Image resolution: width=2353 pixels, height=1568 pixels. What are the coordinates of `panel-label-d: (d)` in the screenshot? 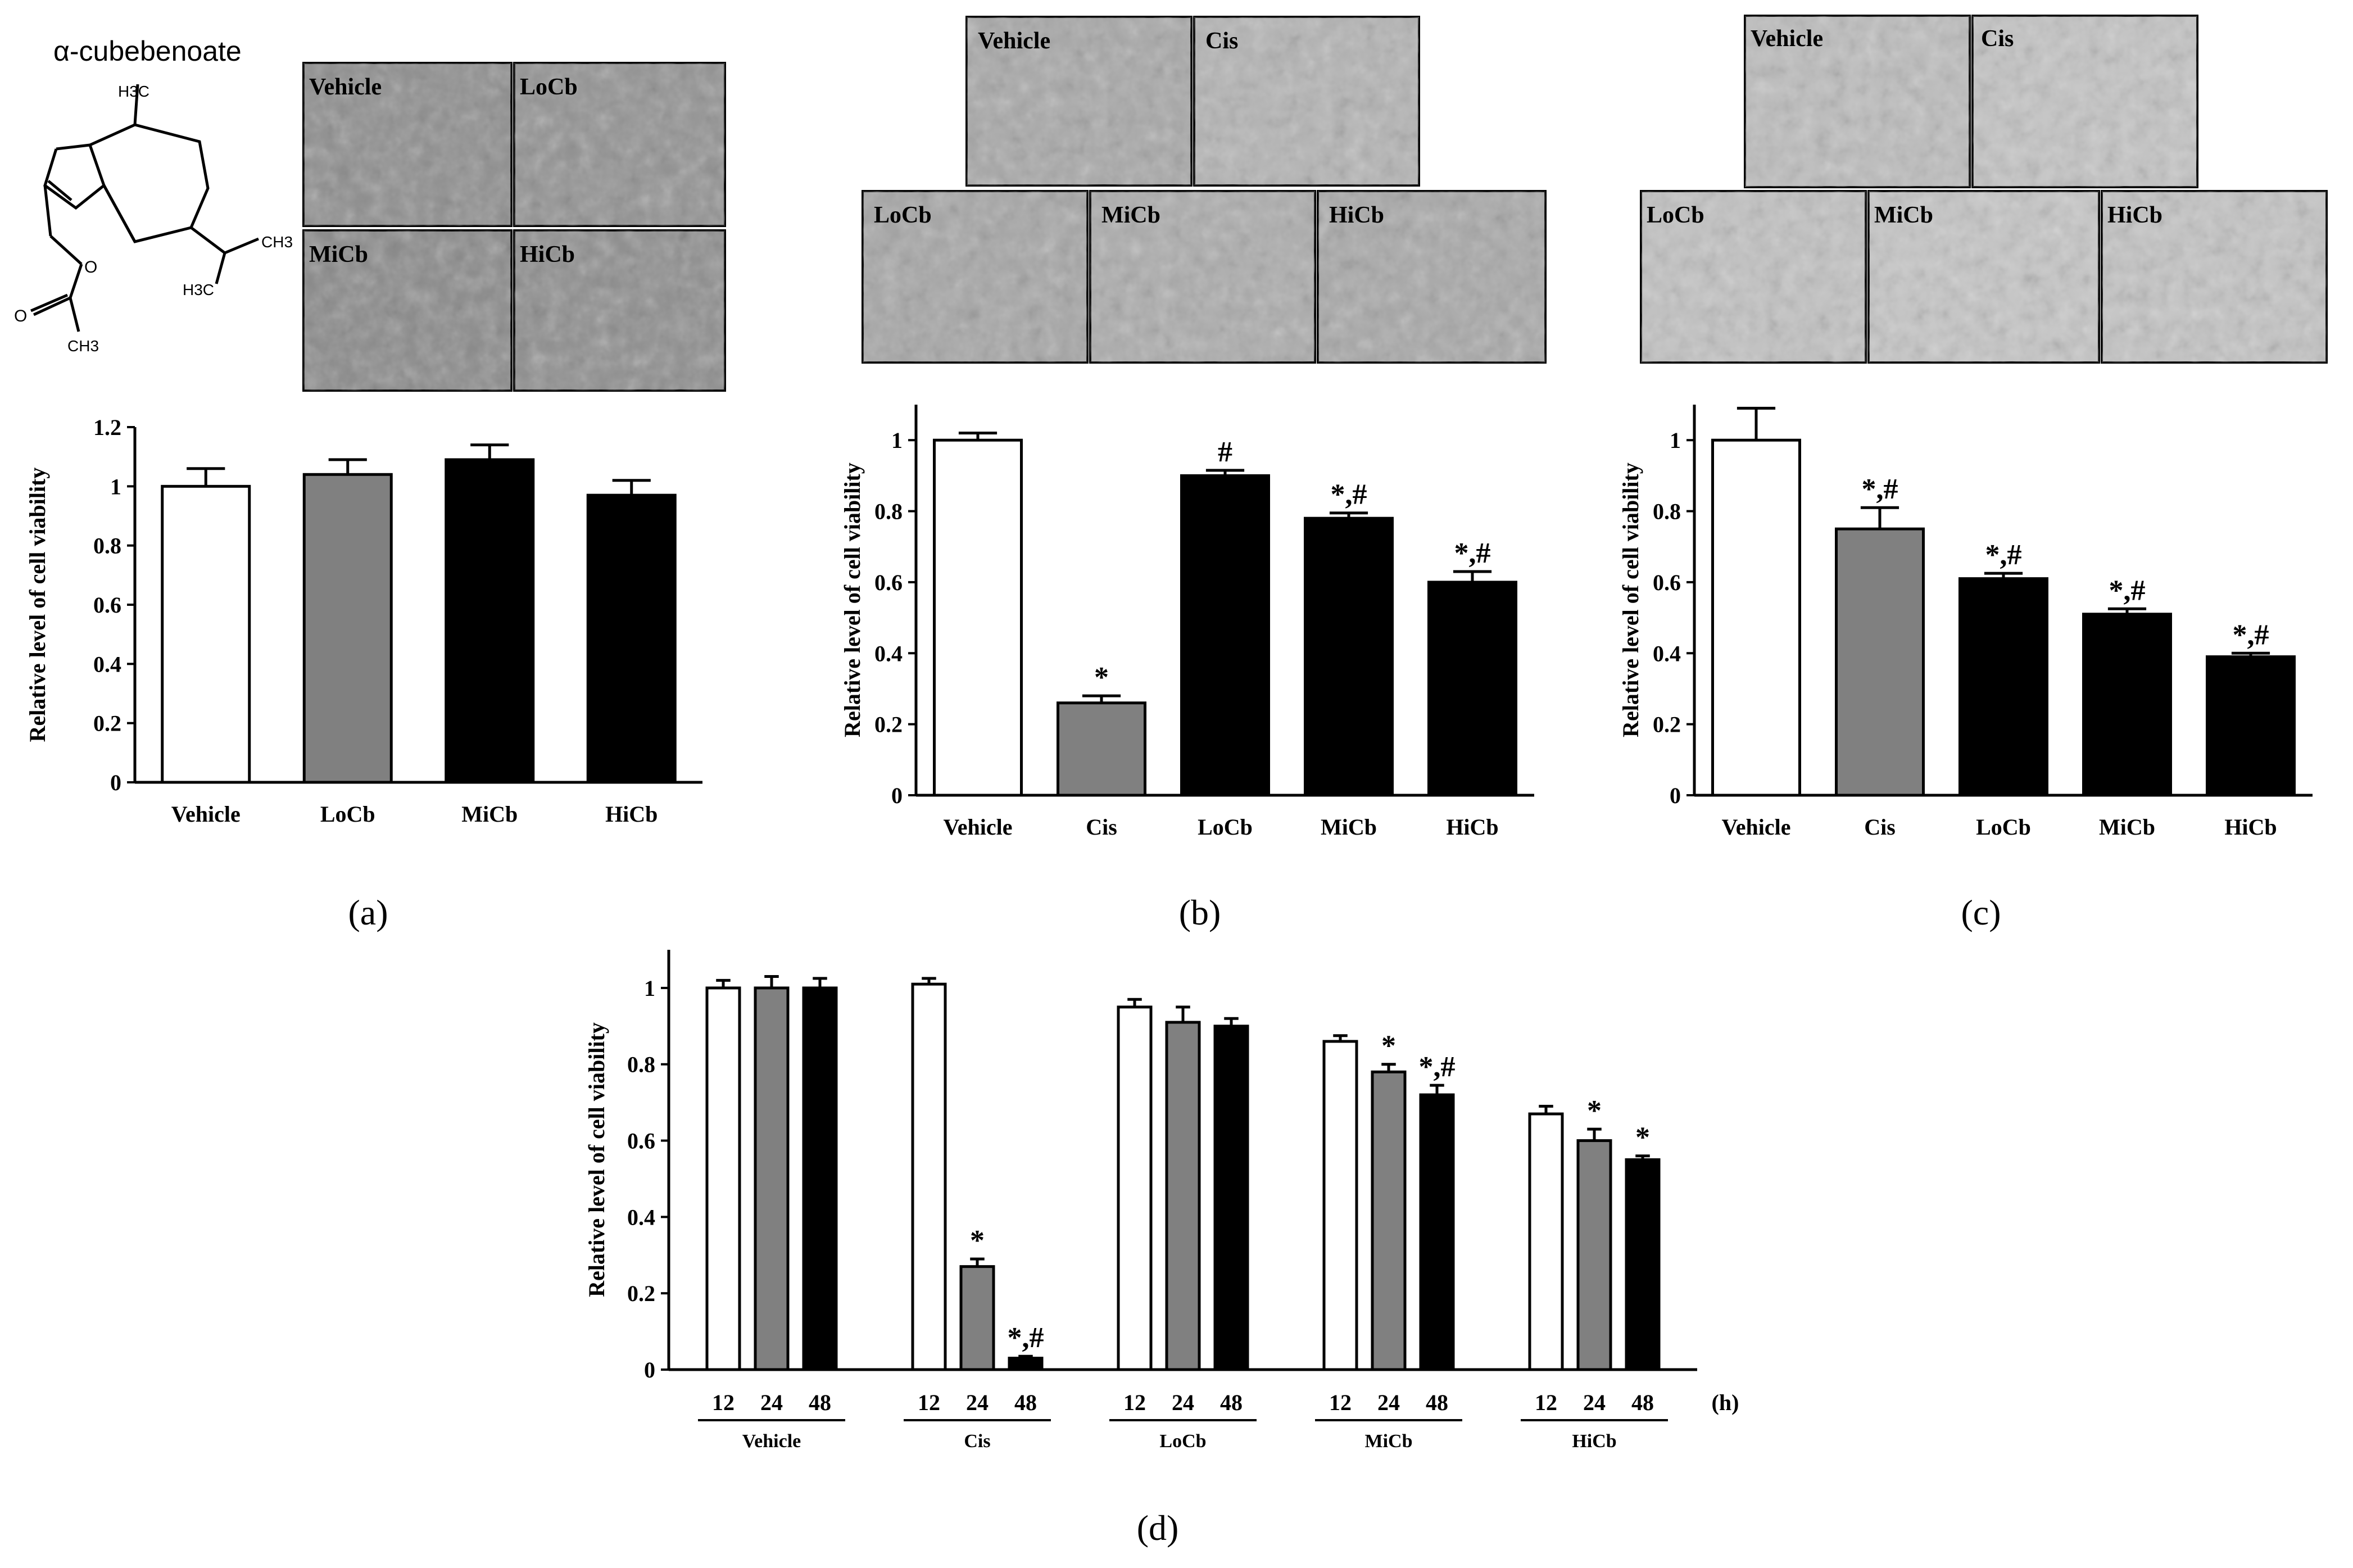 It's located at (1158, 1528).